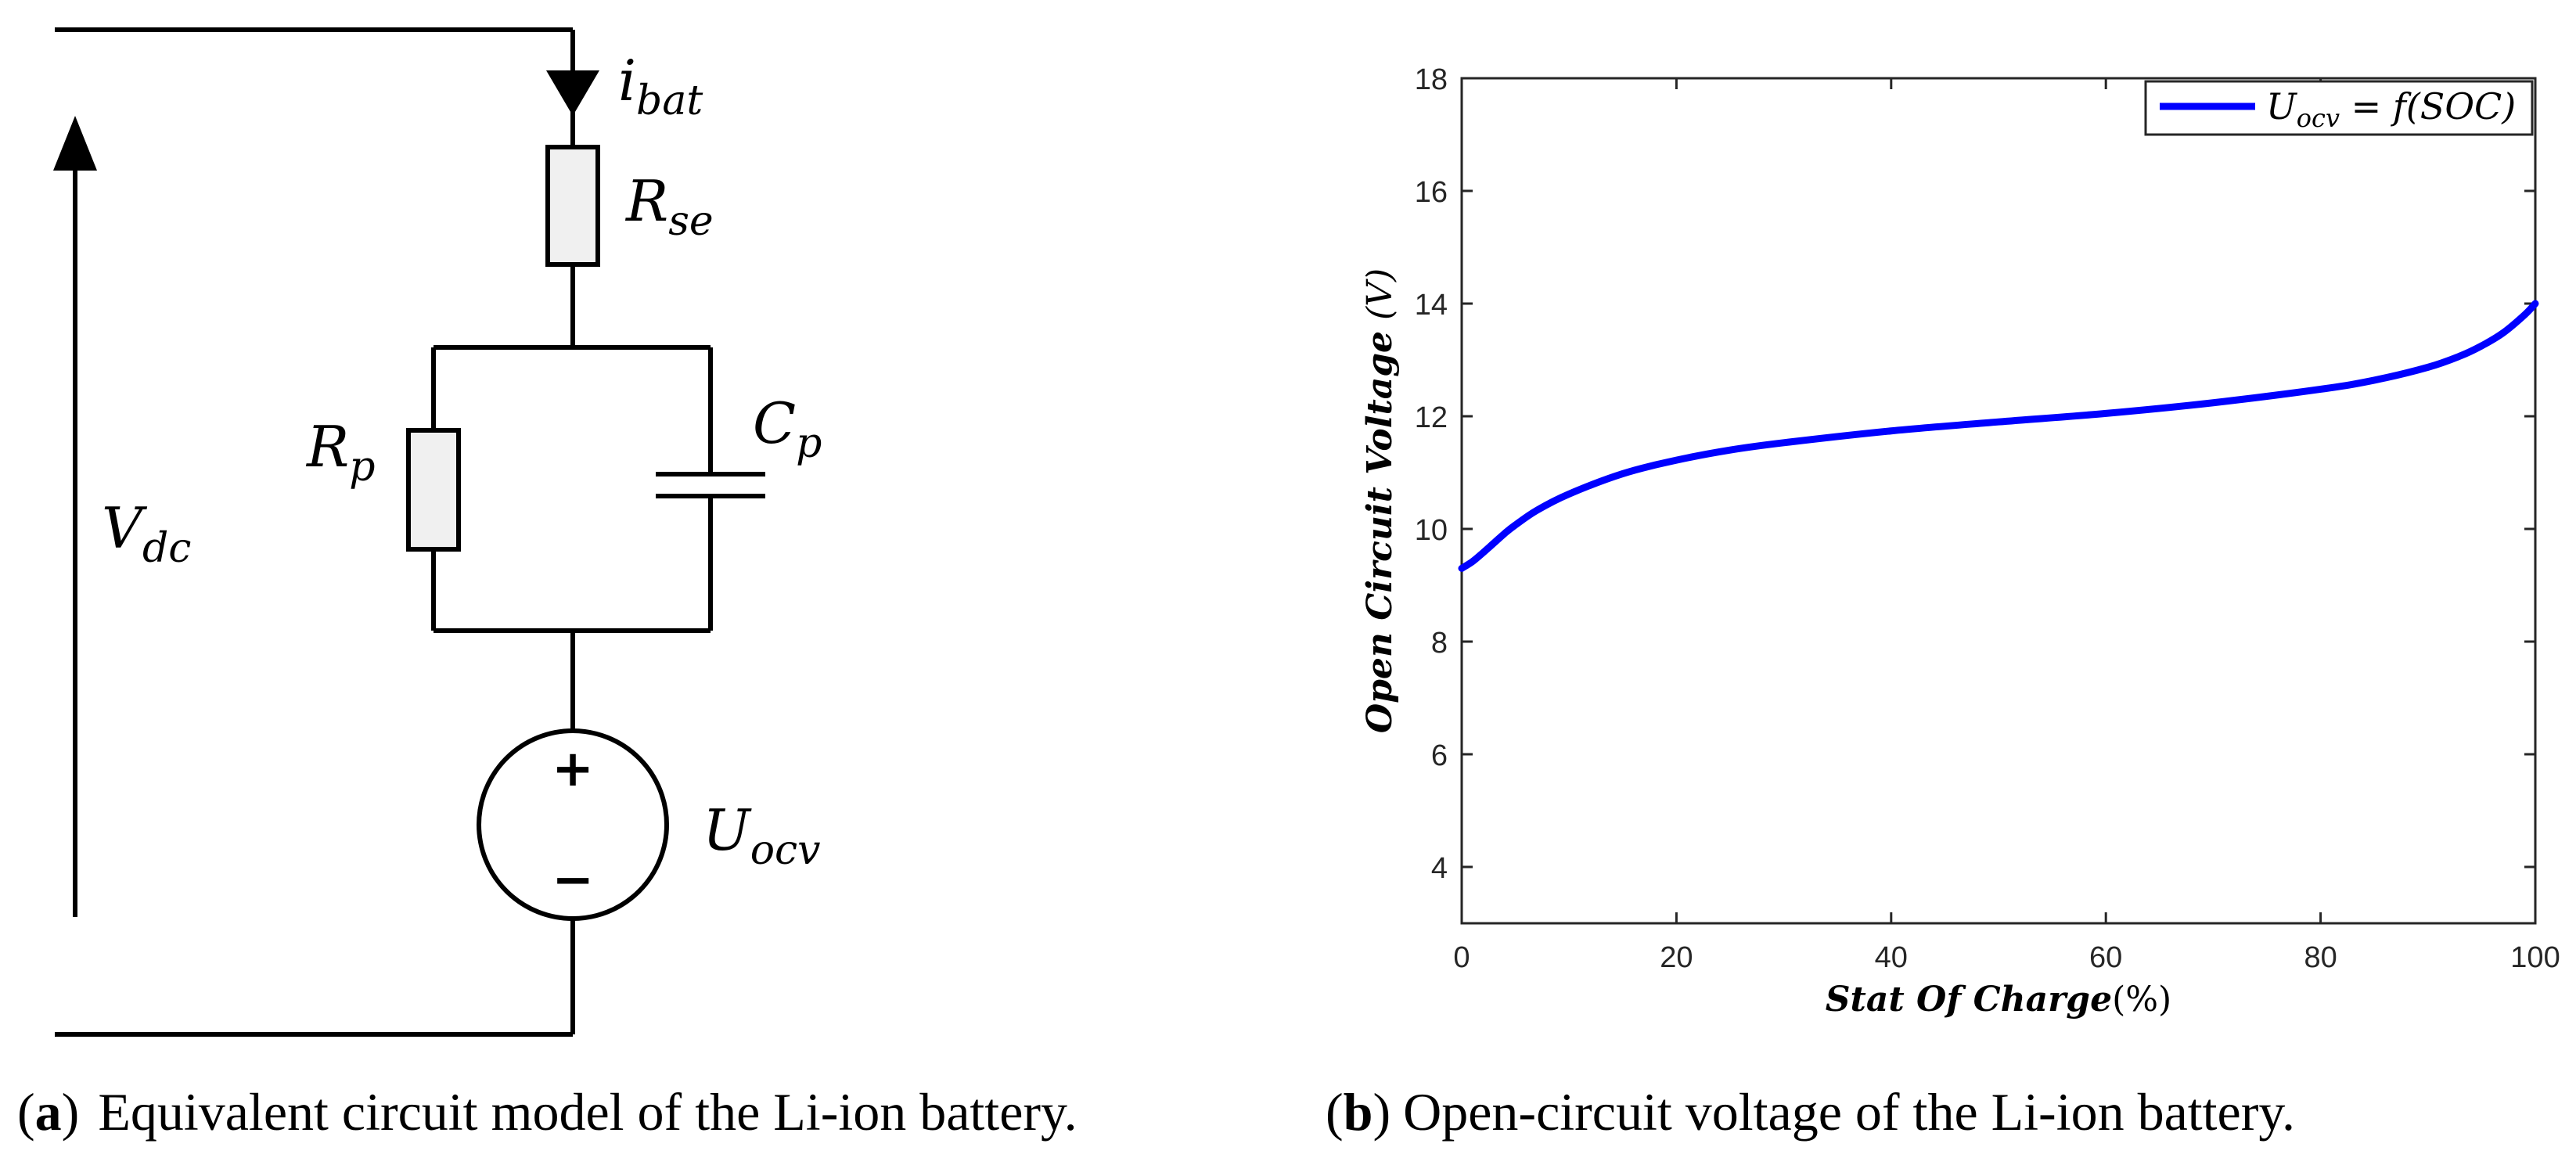 The width and height of the screenshot is (2576, 1158). Describe the element at coordinates (1999, 1000) in the screenshot. I see `x-axis-label: Stat Of Charge(%)` at that location.